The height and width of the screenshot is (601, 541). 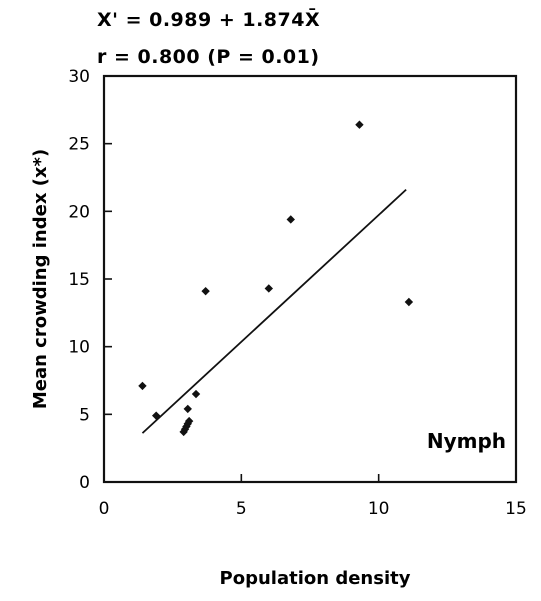 I want to click on x-tick-label: 10, so click(x=379, y=509).